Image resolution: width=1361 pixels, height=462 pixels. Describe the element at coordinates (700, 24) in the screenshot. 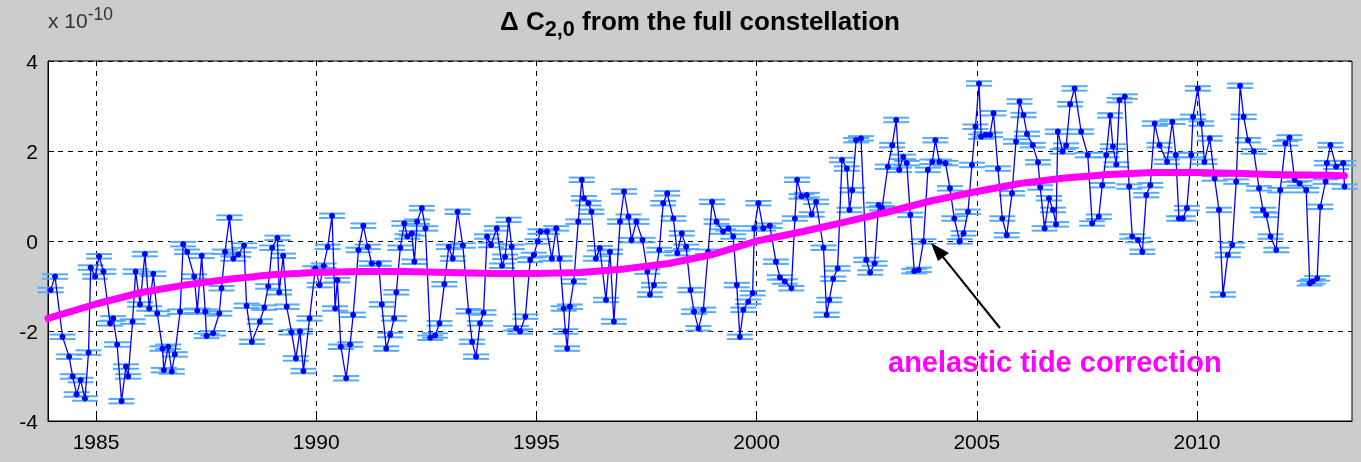

I see `chart-title: Δ C$_{2,0}$ from the full constellation` at that location.